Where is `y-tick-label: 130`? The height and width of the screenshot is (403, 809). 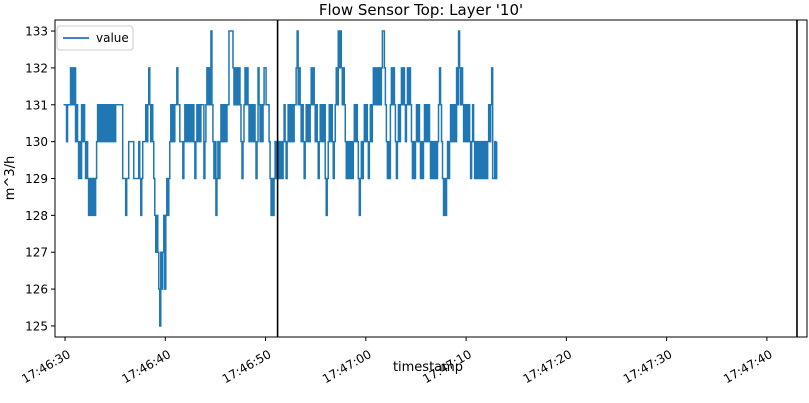 y-tick-label: 130 is located at coordinates (36, 142).